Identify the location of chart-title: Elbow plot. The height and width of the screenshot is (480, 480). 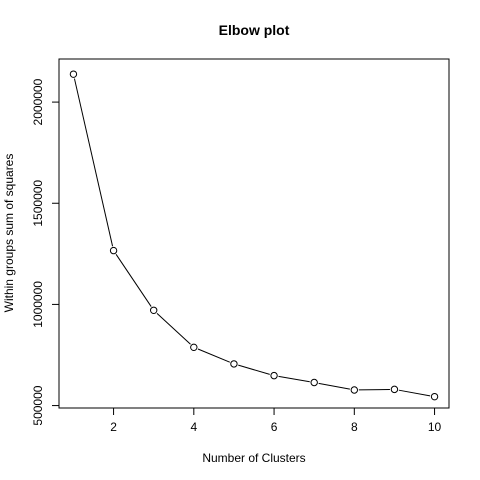
(254, 30).